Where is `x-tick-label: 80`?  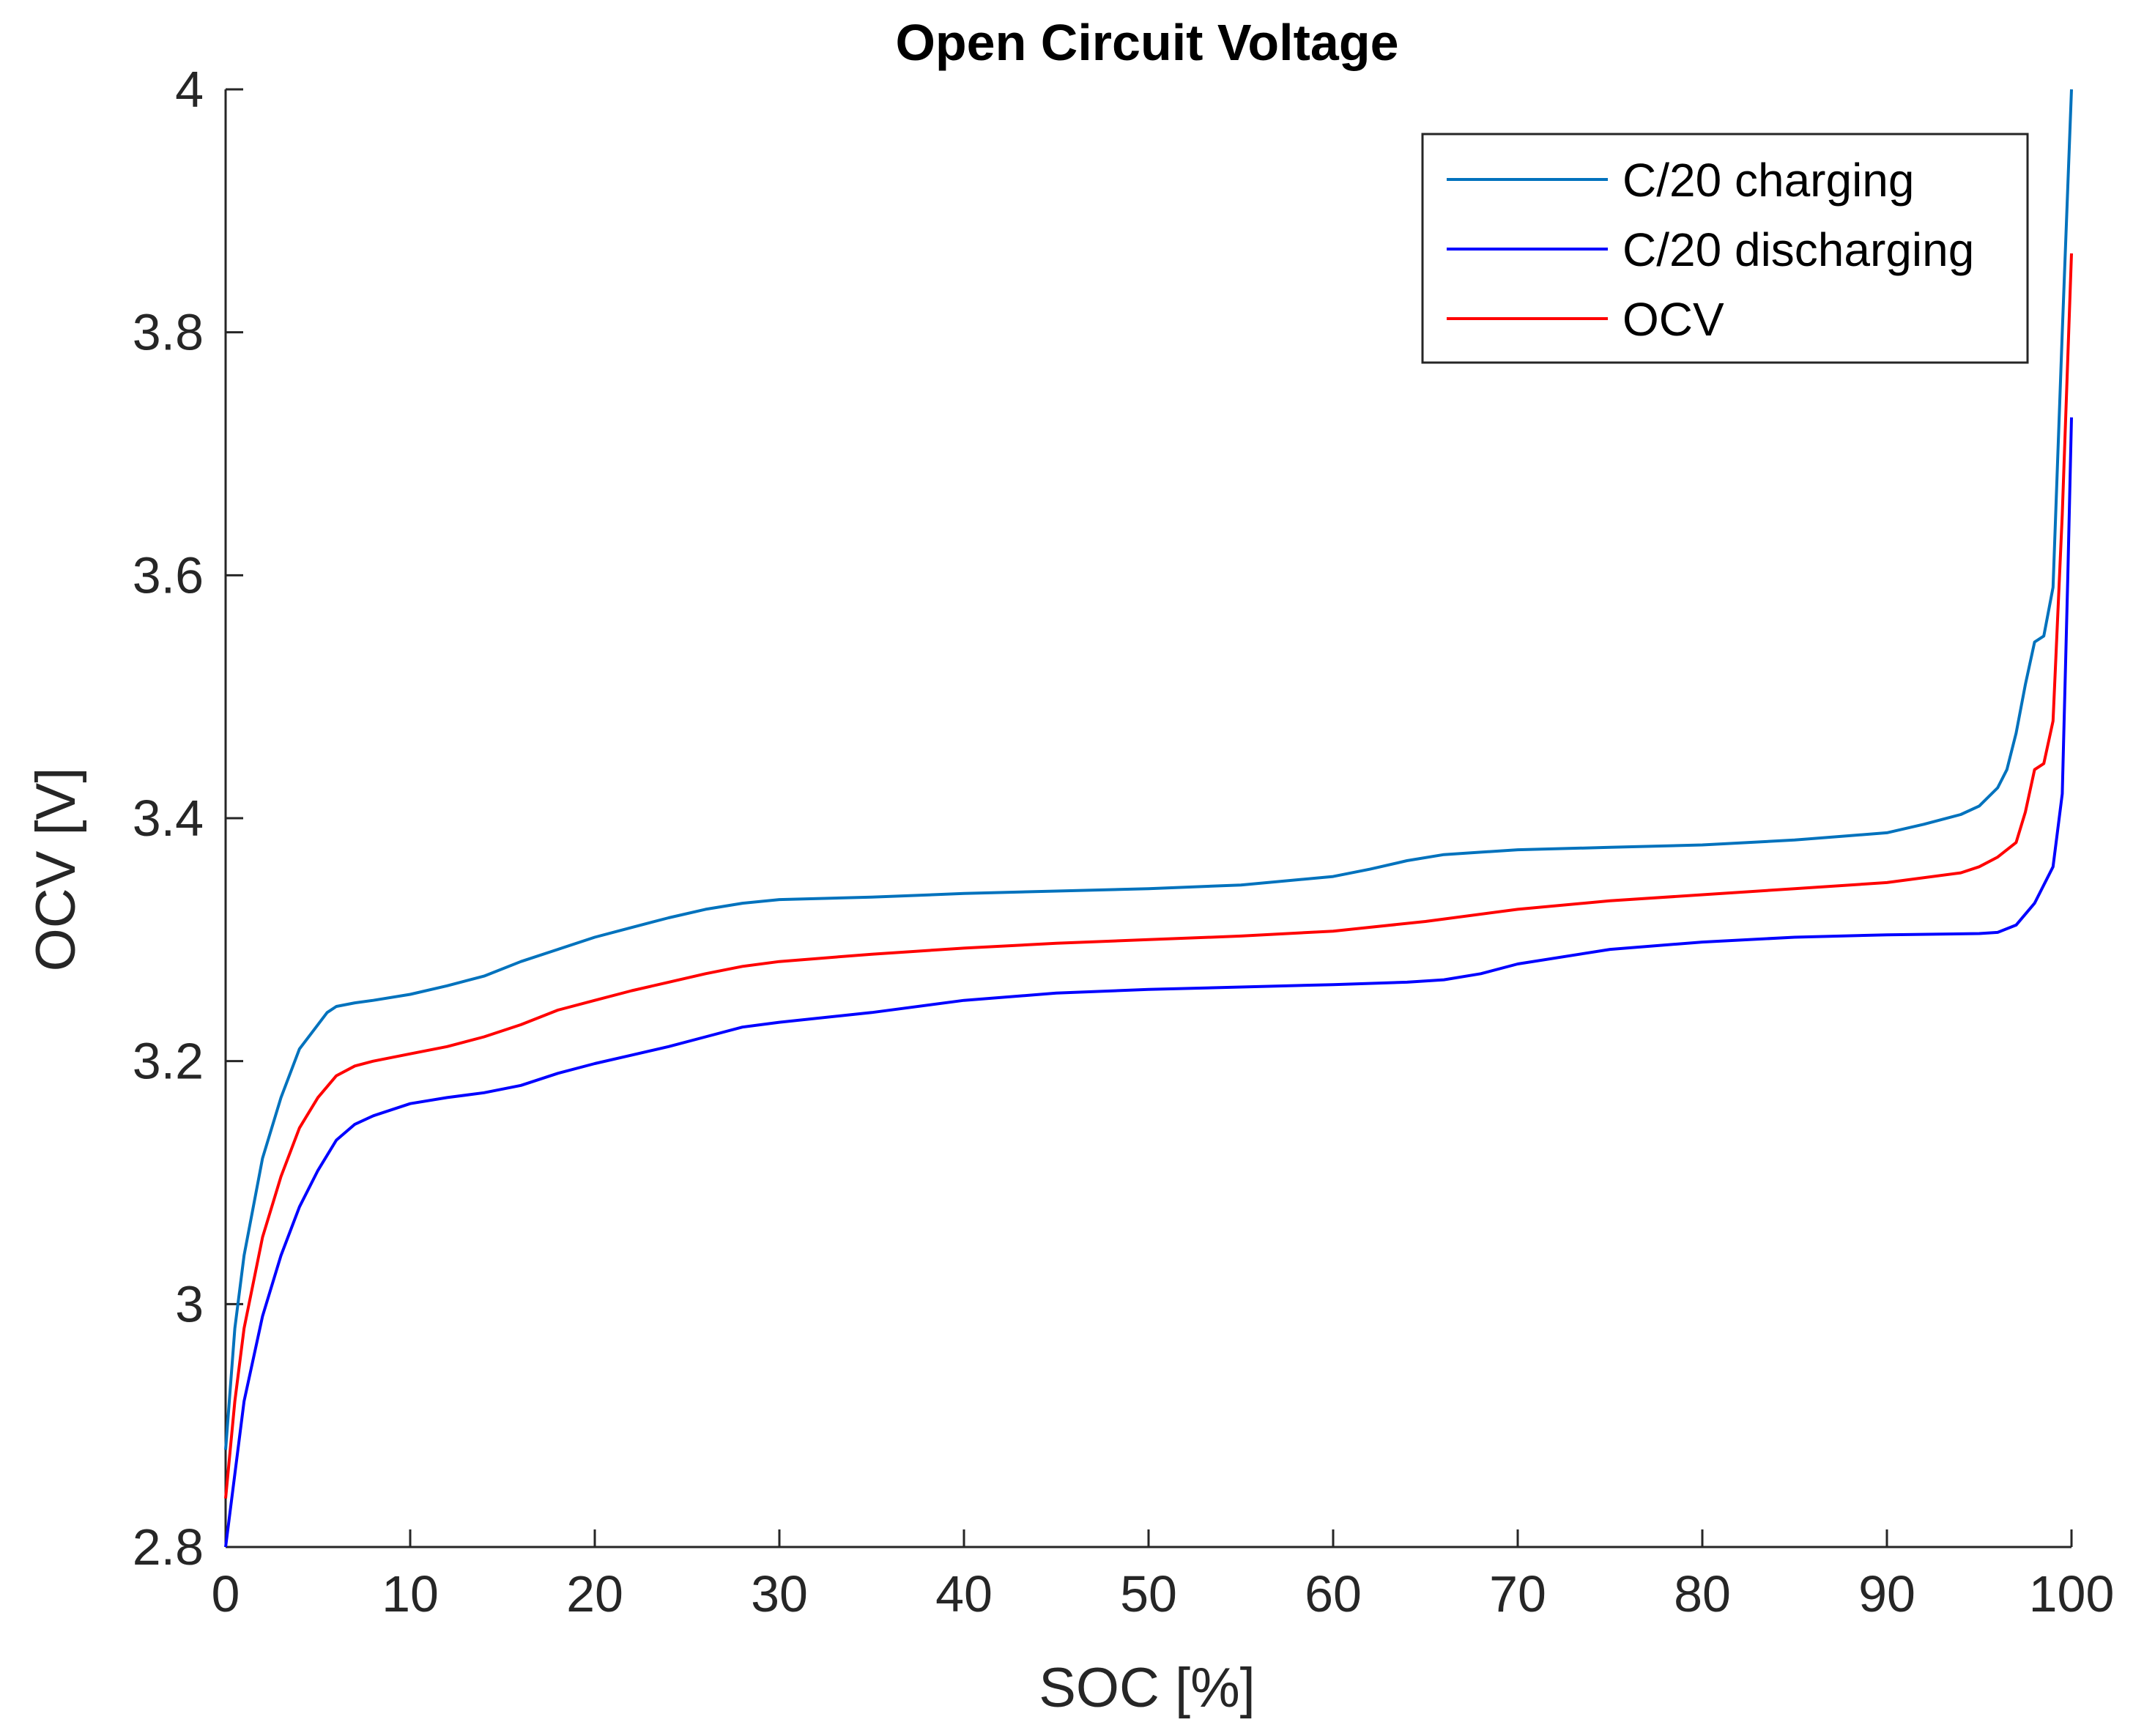 x-tick-label: 80 is located at coordinates (1703, 1593).